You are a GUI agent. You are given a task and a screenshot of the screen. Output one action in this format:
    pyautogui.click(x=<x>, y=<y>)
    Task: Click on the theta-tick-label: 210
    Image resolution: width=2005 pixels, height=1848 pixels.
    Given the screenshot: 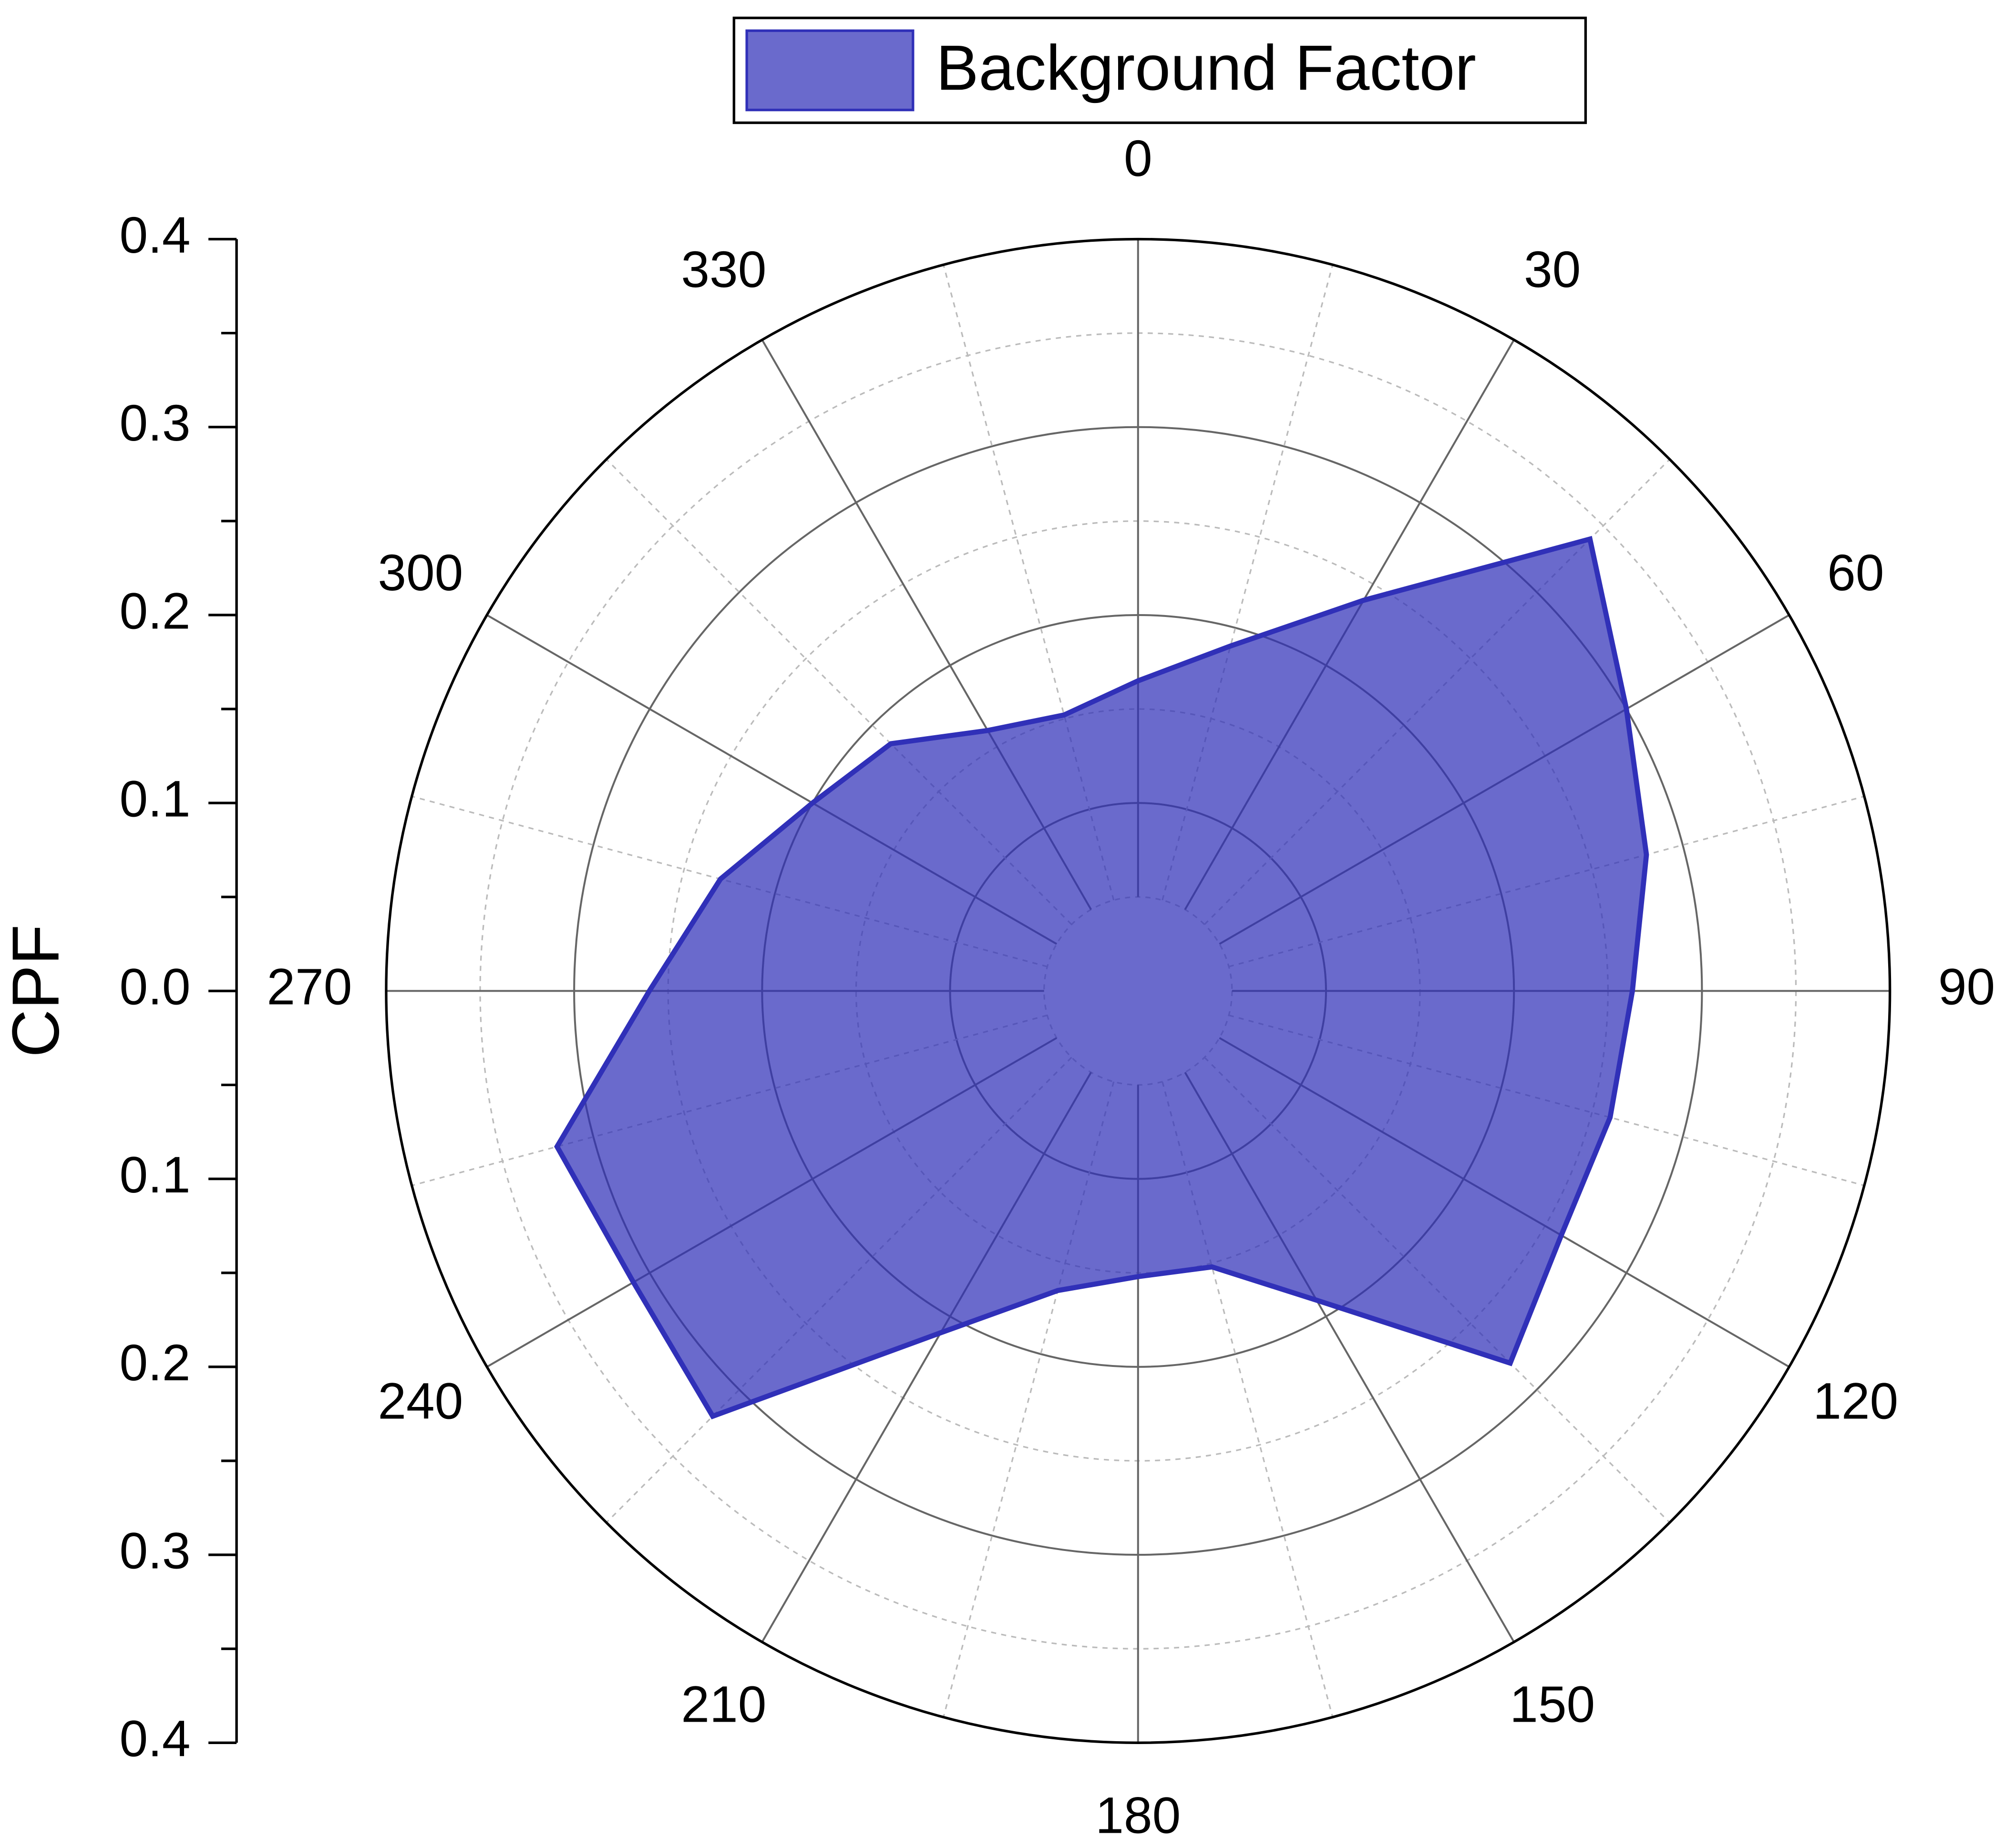 What is the action you would take?
    pyautogui.click(x=723, y=1704)
    